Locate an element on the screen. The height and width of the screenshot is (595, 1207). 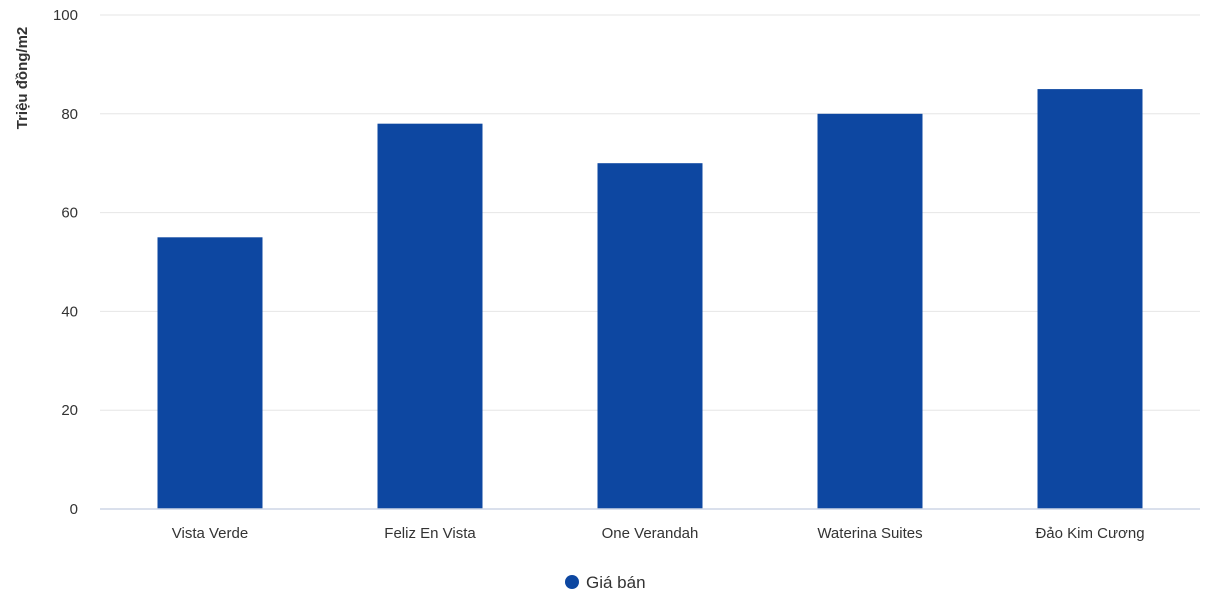
legend: Giá bán is located at coordinates (605, 582).